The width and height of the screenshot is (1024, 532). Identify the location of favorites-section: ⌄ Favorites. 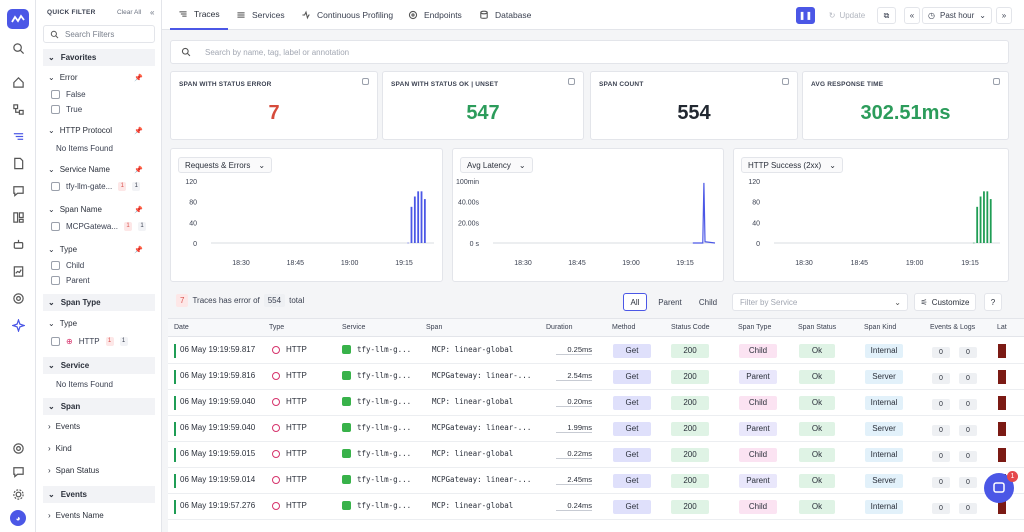
(99, 57).